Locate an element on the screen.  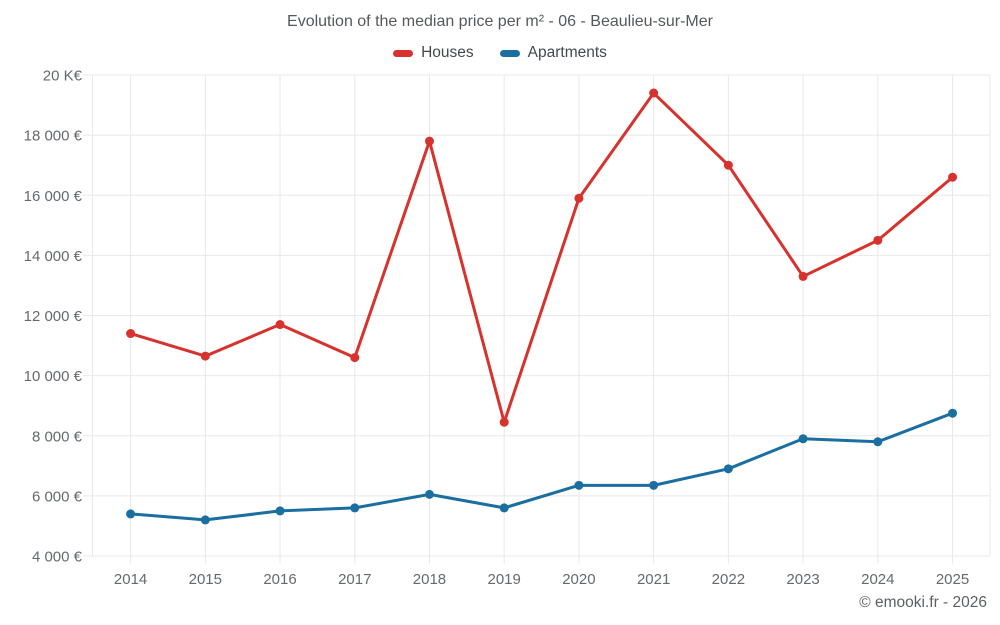
y-axis-label: 8 000 € is located at coordinates (57, 436).